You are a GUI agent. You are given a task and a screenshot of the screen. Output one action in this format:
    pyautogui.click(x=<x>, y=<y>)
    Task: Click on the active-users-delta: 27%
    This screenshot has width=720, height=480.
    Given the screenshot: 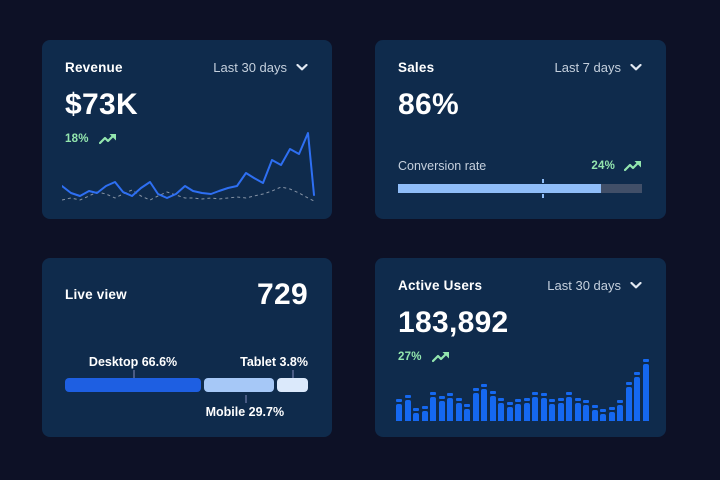 What is the action you would take?
    pyautogui.click(x=520, y=357)
    